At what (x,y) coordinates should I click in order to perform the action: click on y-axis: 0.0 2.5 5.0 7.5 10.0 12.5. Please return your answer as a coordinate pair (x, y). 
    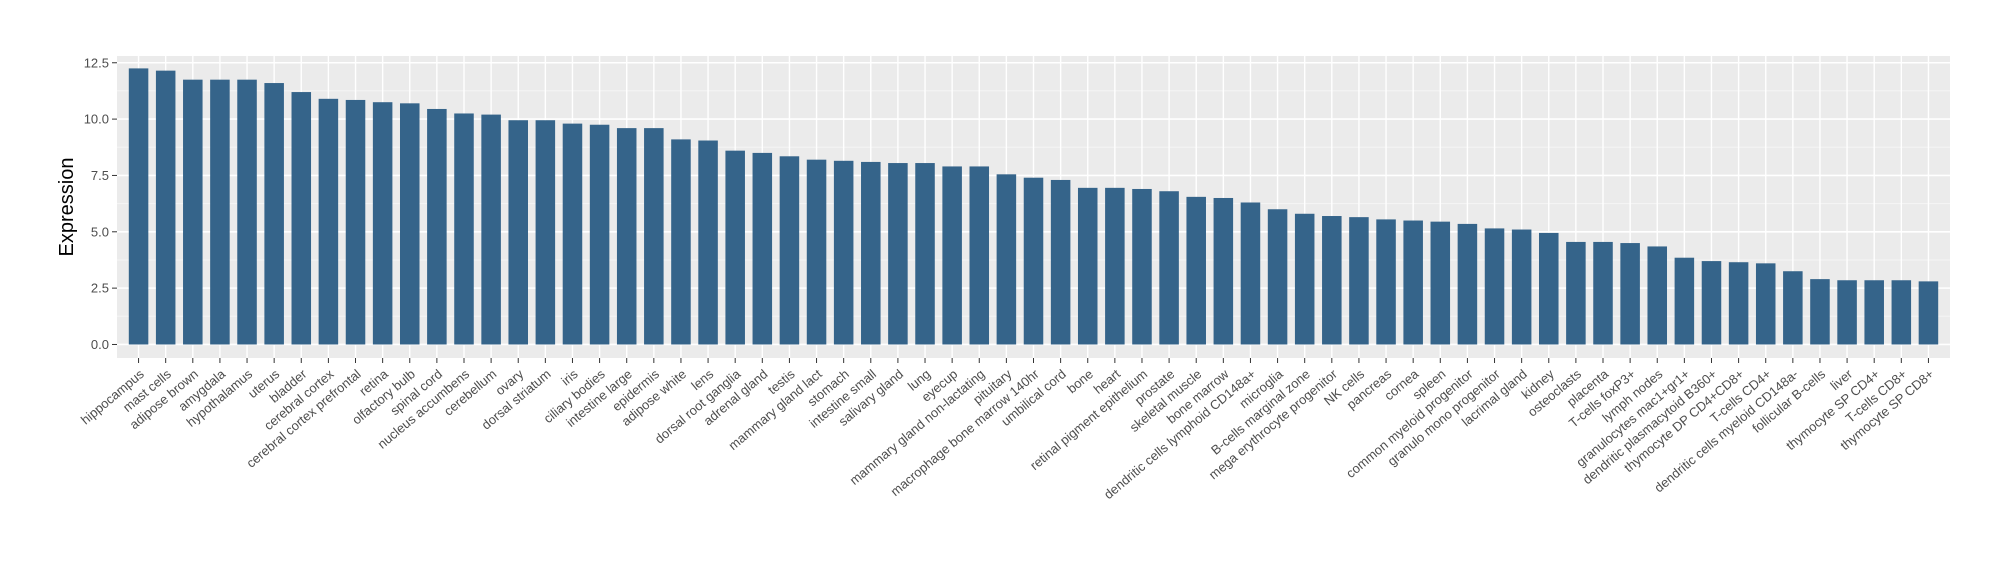
    Looking at the image, I should click on (100, 203).